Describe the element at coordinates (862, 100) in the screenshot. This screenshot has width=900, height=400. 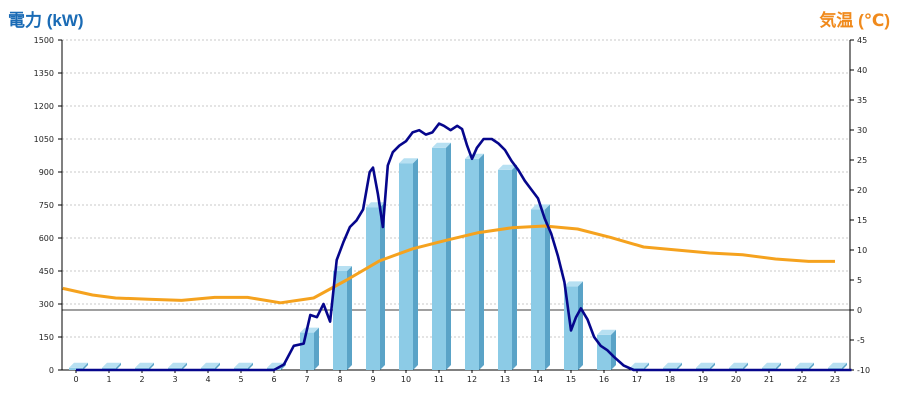
I see `right-tick-label: 35` at that location.